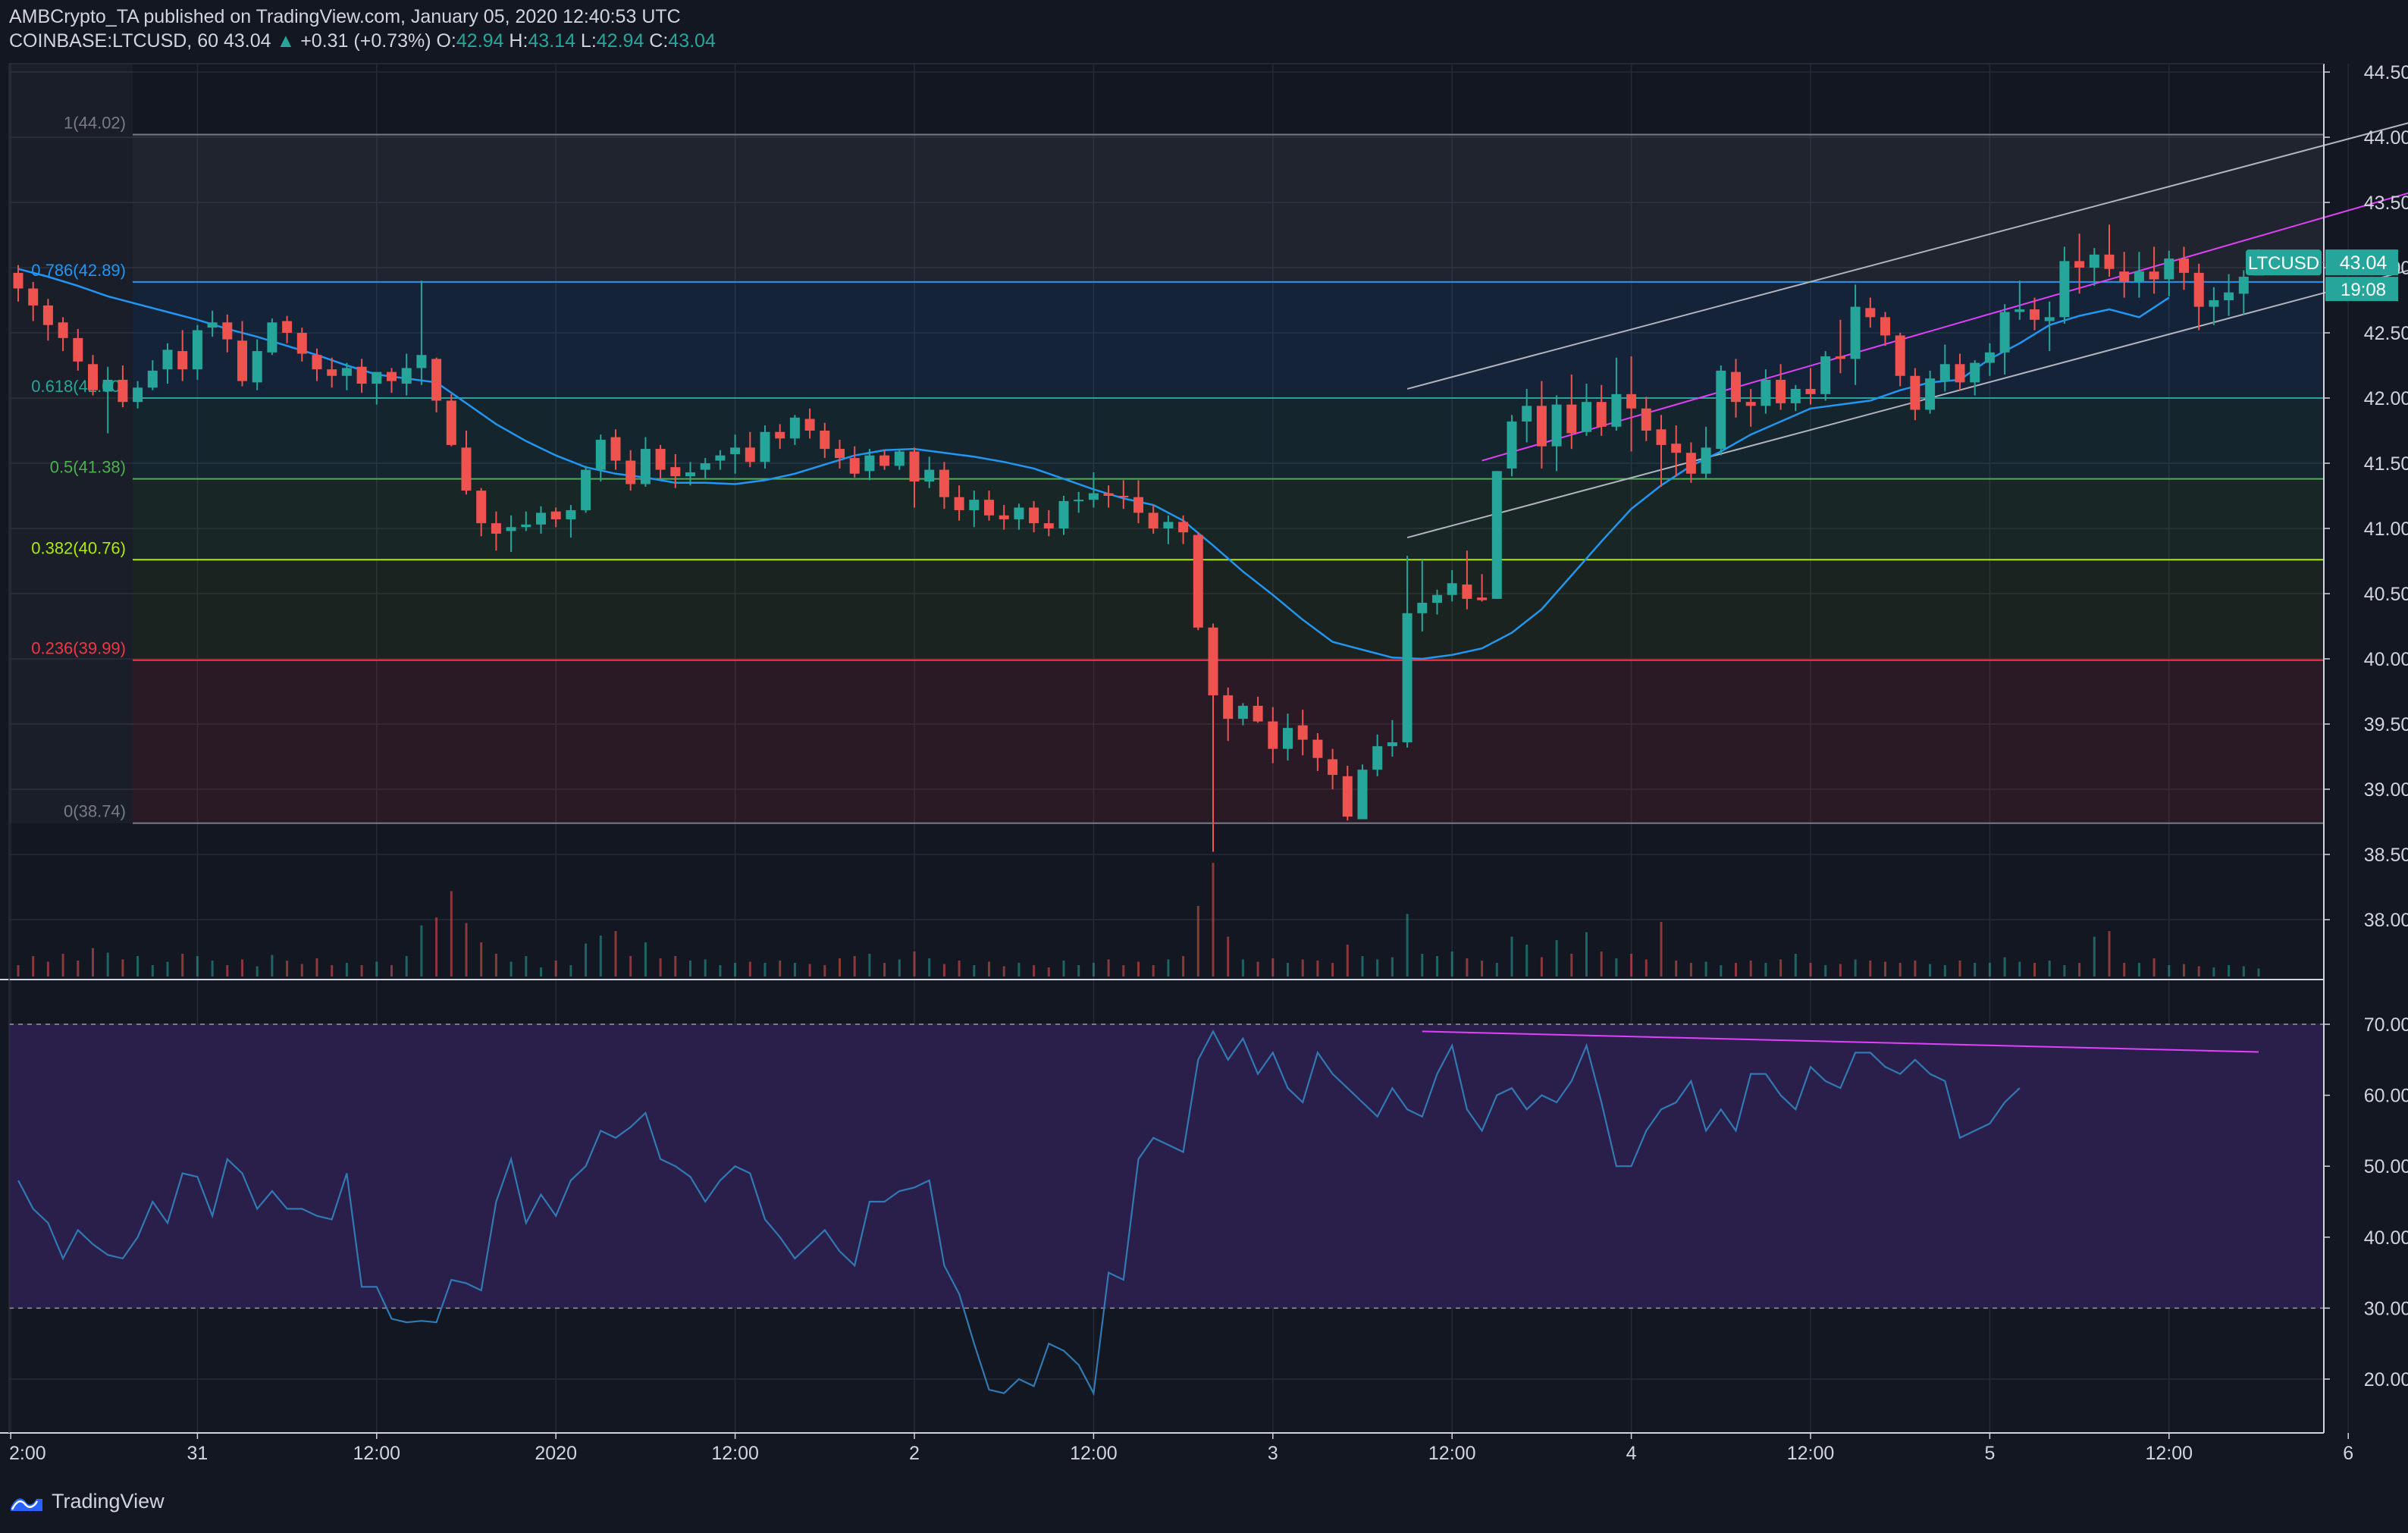 Image resolution: width=2408 pixels, height=1533 pixels. What do you see at coordinates (2348, 1453) in the screenshot?
I see `time-tick-label: 6` at bounding box center [2348, 1453].